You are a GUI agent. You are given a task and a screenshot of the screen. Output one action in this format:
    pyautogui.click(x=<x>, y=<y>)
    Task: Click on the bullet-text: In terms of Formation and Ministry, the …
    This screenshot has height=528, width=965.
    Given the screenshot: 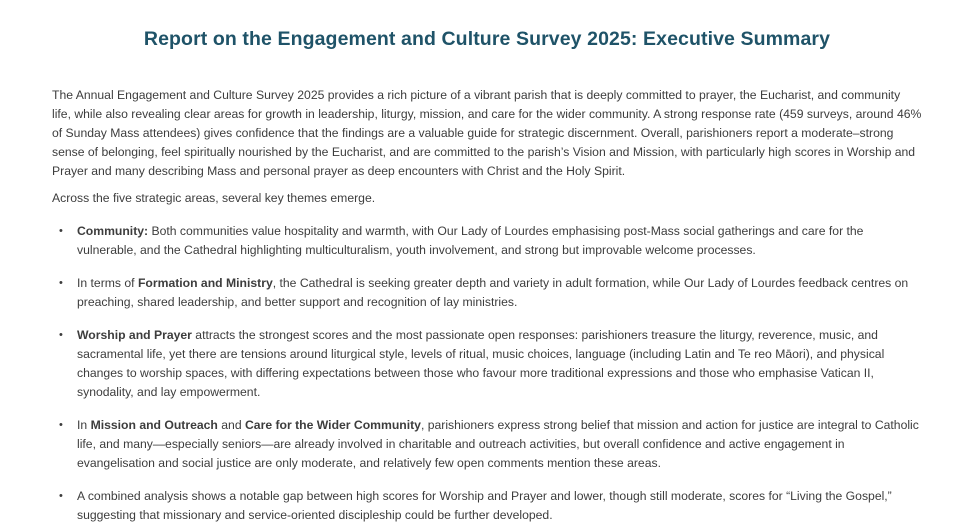 What is the action you would take?
    pyautogui.click(x=493, y=292)
    